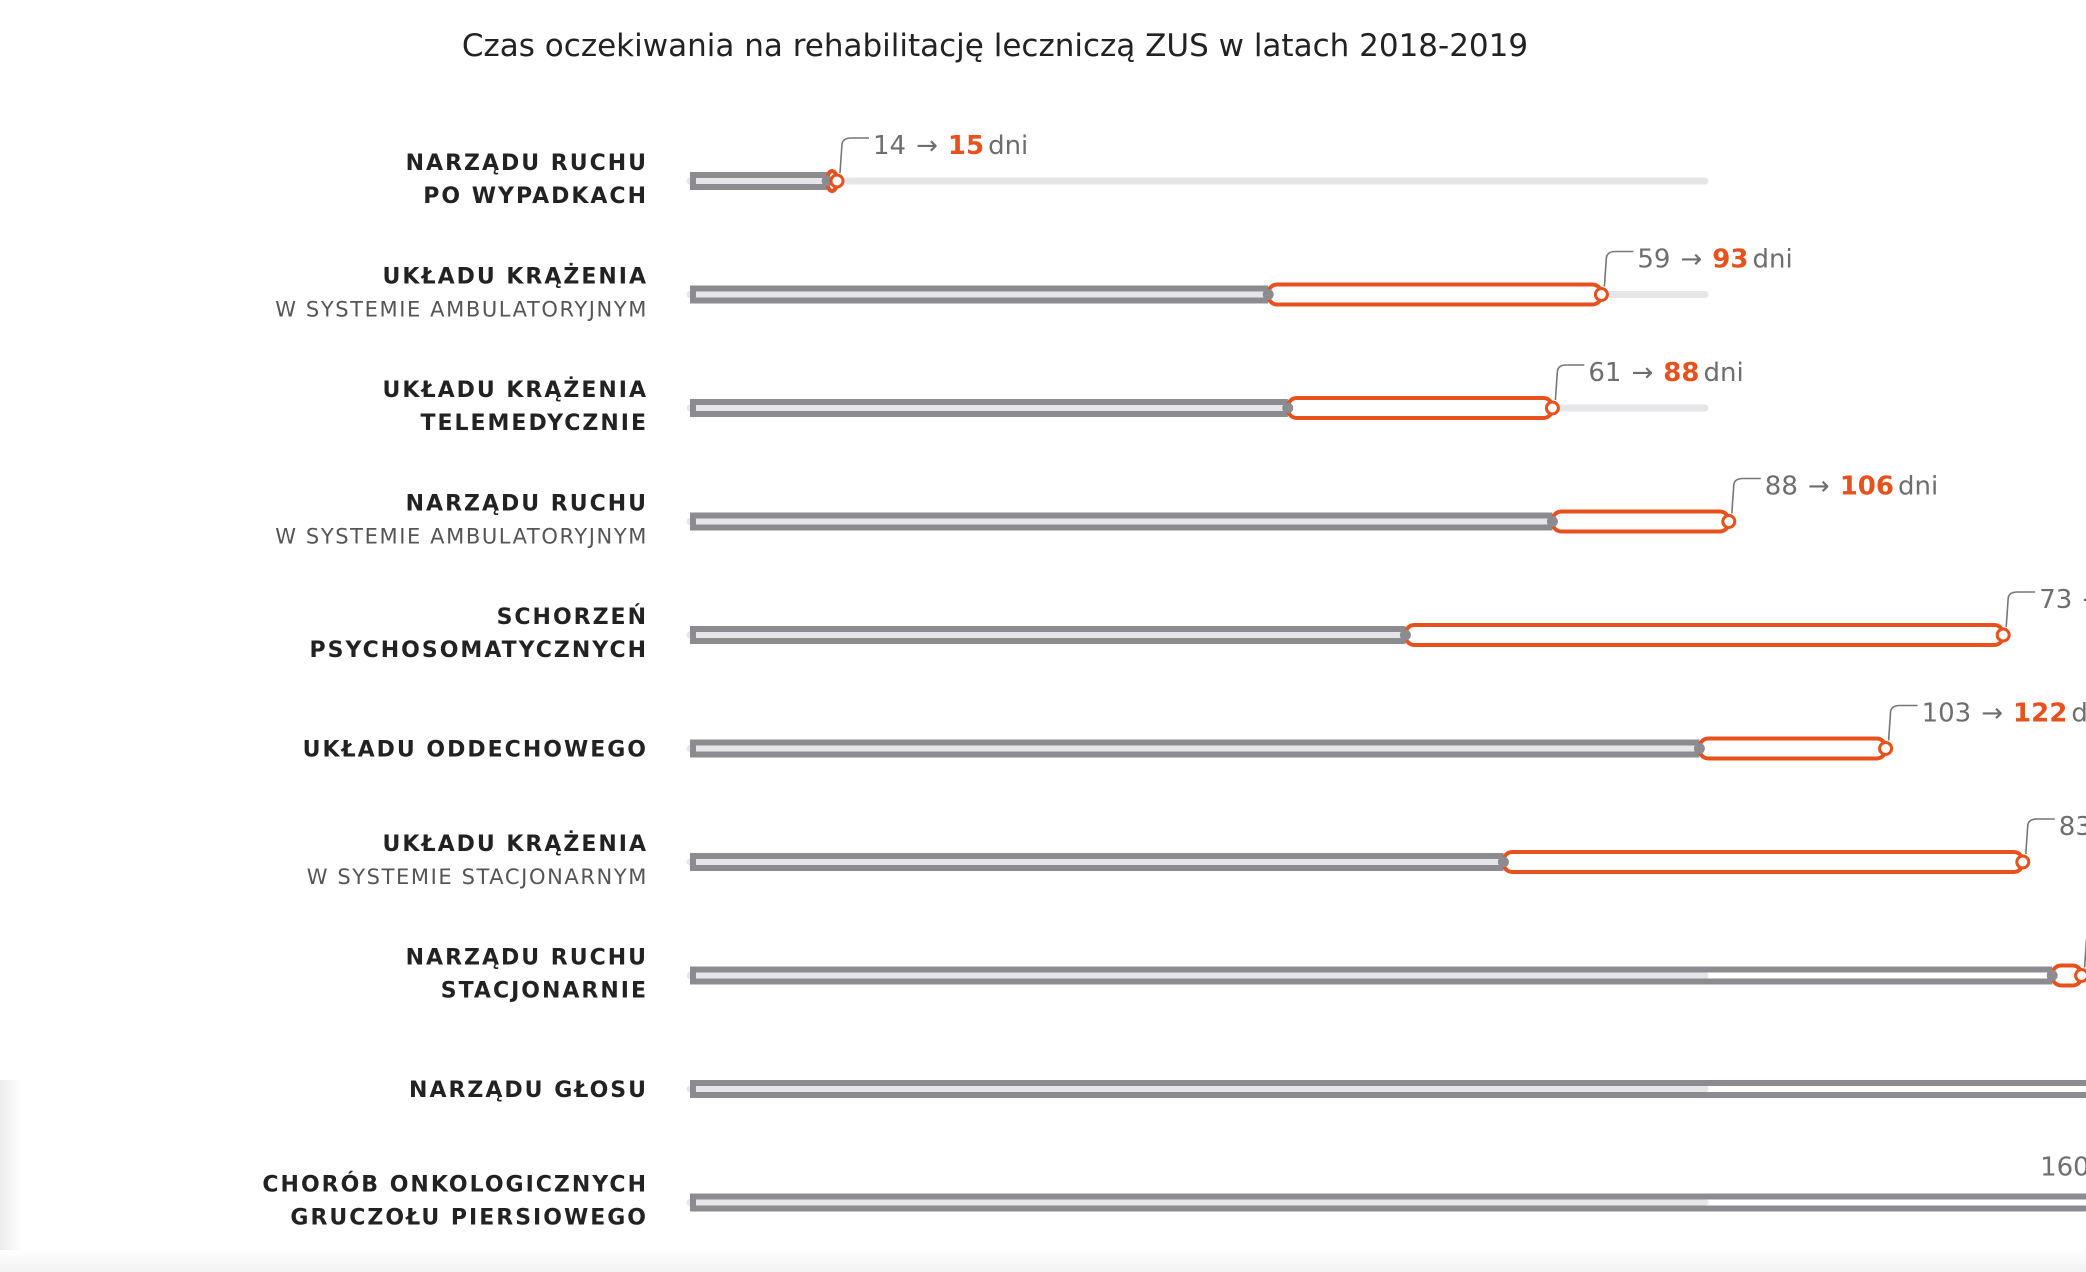 This screenshot has height=1272, width=2086. I want to click on category-label-line2: W SYSTEMIE STACJONARNYM, so click(477, 877).